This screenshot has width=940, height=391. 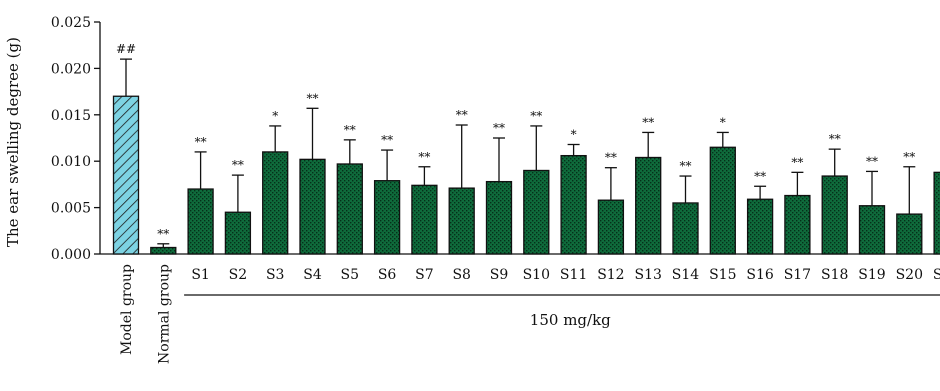 I want to click on bar-s16, so click(x=760, y=226).